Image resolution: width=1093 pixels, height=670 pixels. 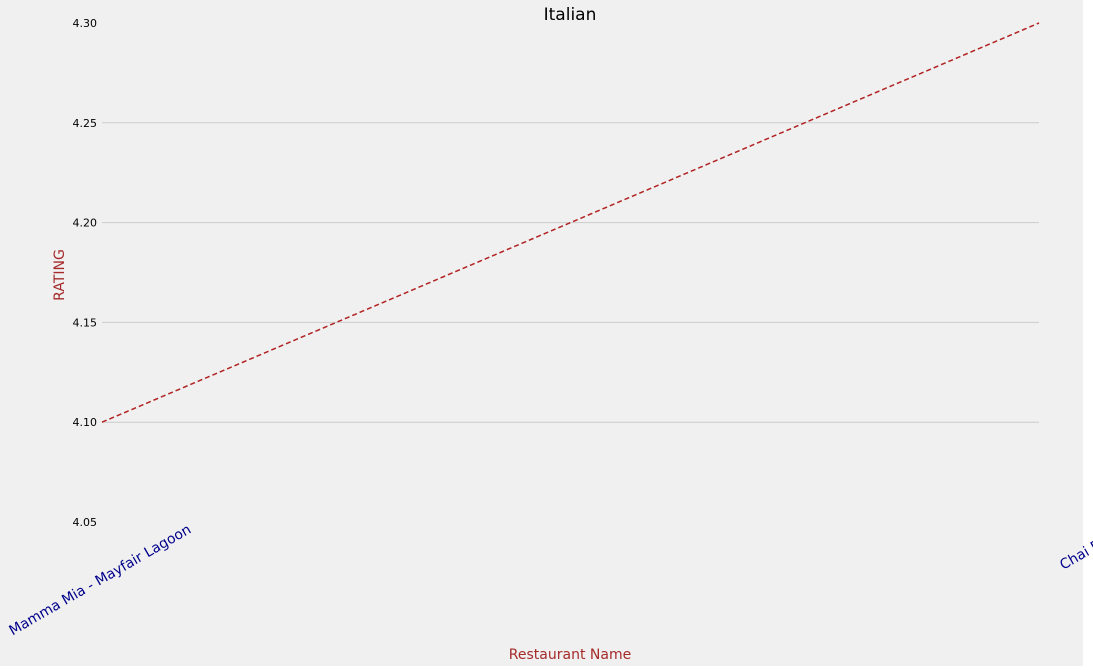 I want to click on x-axis-label: Restaurant Name, so click(x=570, y=655).